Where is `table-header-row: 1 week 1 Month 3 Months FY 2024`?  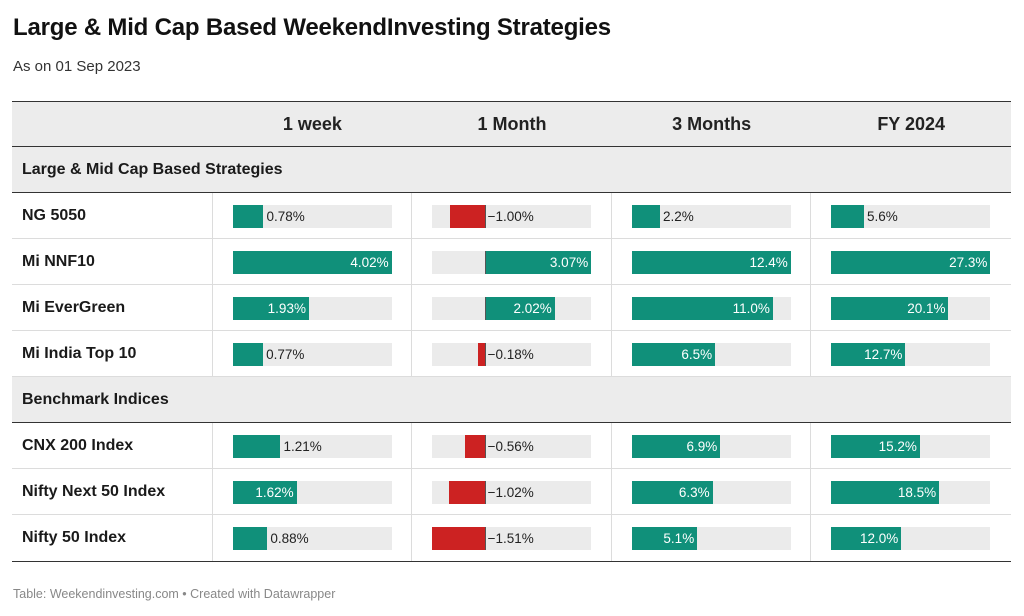
table-header-row: 1 week 1 Month 3 Months FY 2024 is located at coordinates (511, 124).